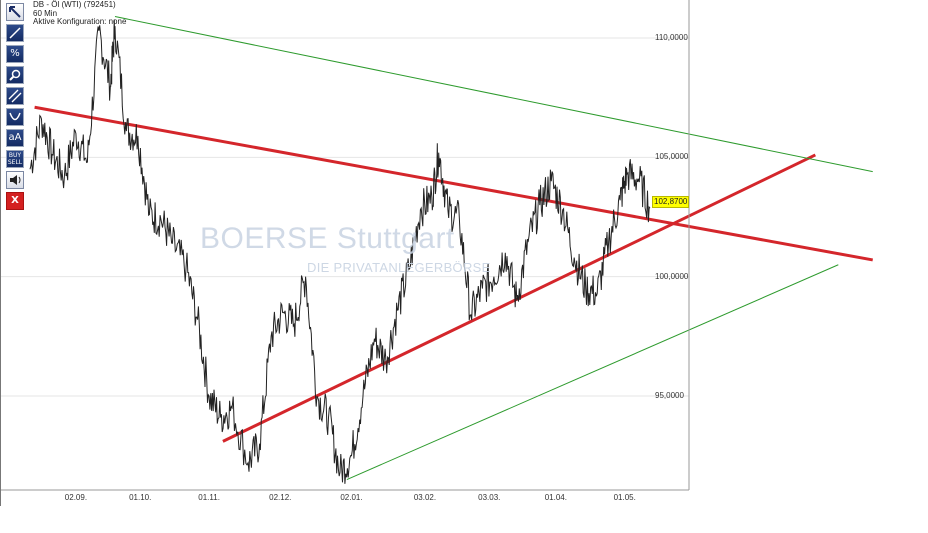 This screenshot has width=928, height=533. I want to click on text-icon: aA, so click(15, 137).